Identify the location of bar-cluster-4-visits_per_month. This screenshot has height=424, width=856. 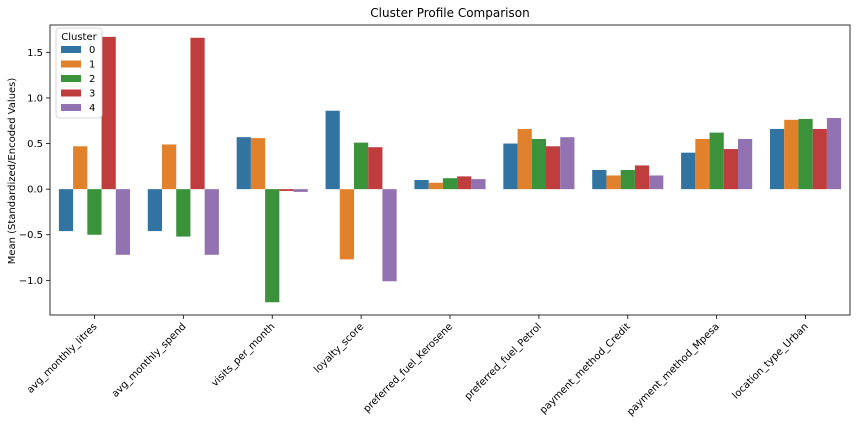
(300, 190).